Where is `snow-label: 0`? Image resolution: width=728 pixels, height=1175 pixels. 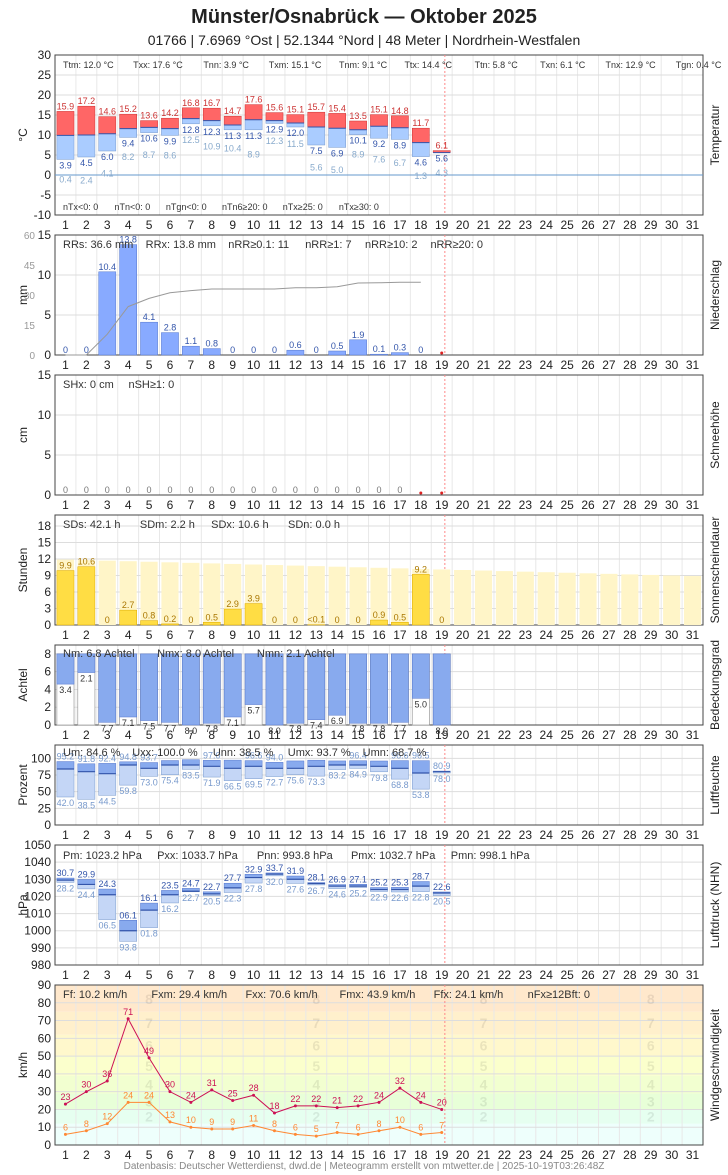 snow-label: 0 is located at coordinates (253, 490).